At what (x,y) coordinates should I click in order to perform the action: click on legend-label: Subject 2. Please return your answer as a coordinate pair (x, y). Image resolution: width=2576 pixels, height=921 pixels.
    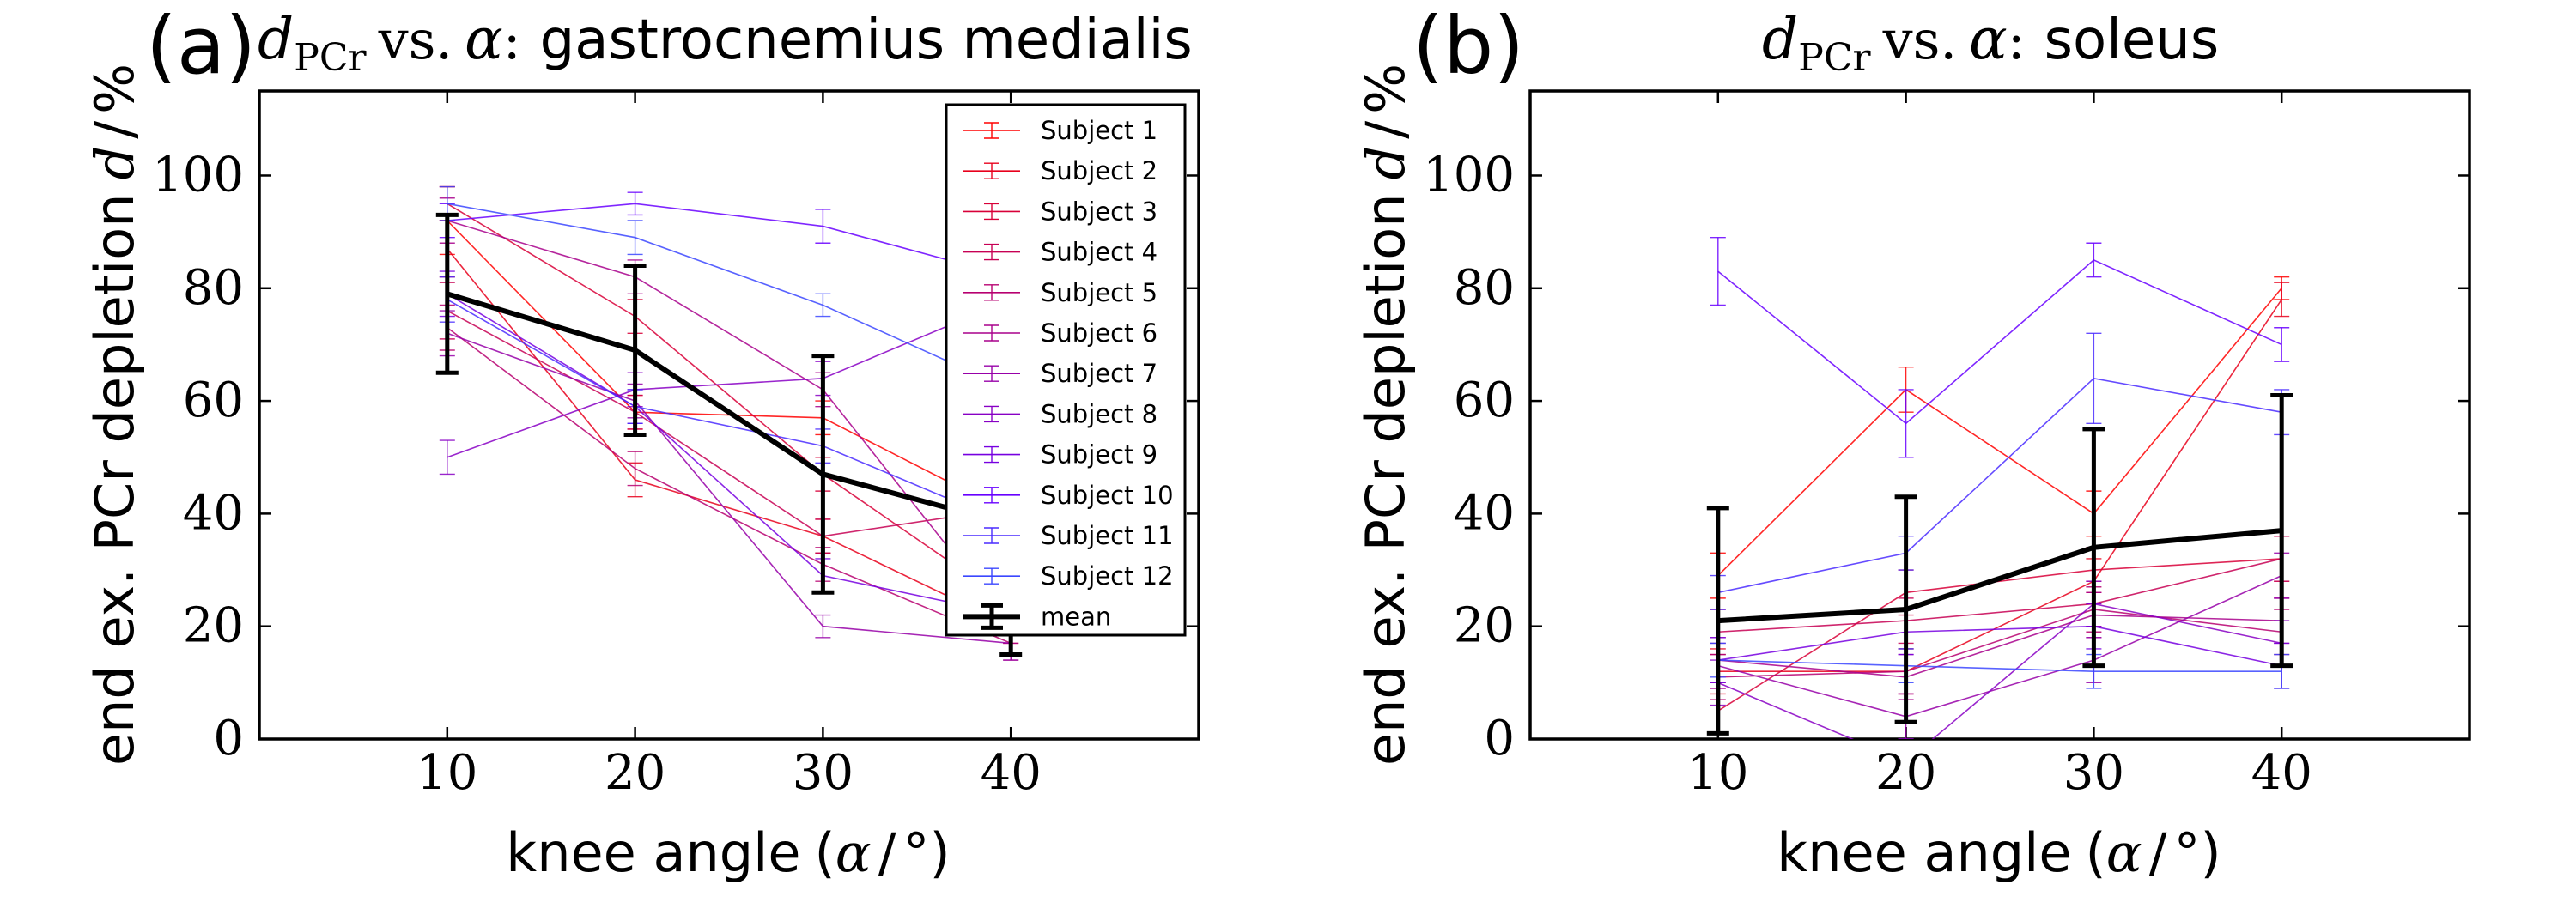
    Looking at the image, I should click on (1099, 170).